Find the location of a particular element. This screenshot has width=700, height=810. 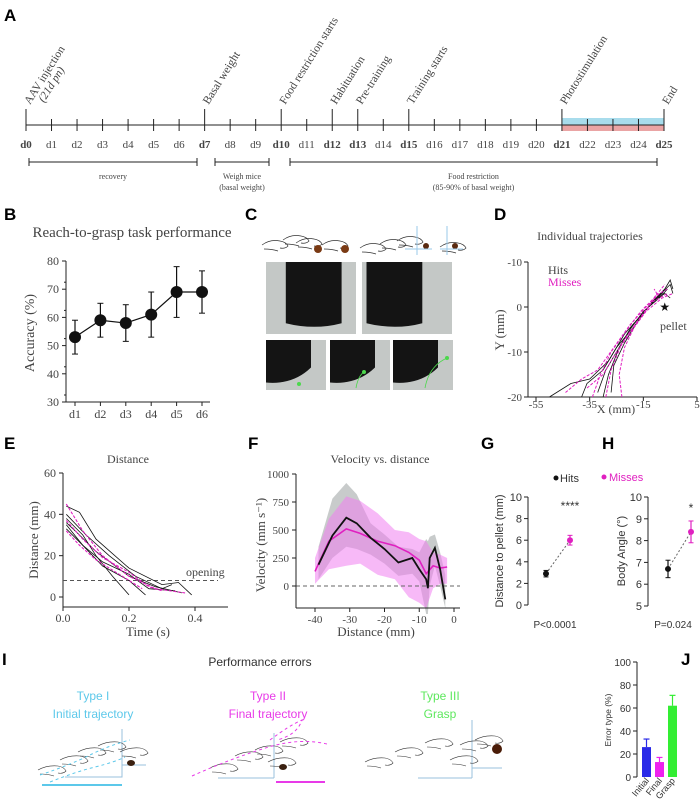

x-axis-label: Time (s) is located at coordinates (148, 631).